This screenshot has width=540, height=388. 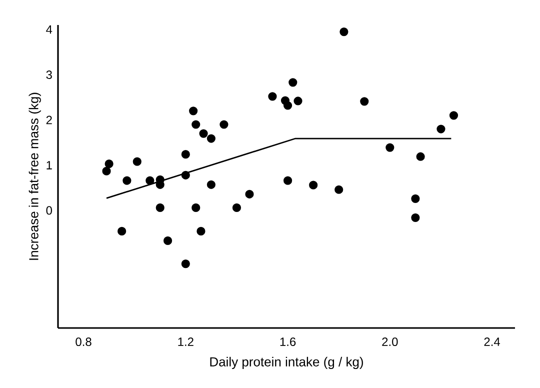 I want to click on x-tick-label: 0.8, so click(x=84, y=342).